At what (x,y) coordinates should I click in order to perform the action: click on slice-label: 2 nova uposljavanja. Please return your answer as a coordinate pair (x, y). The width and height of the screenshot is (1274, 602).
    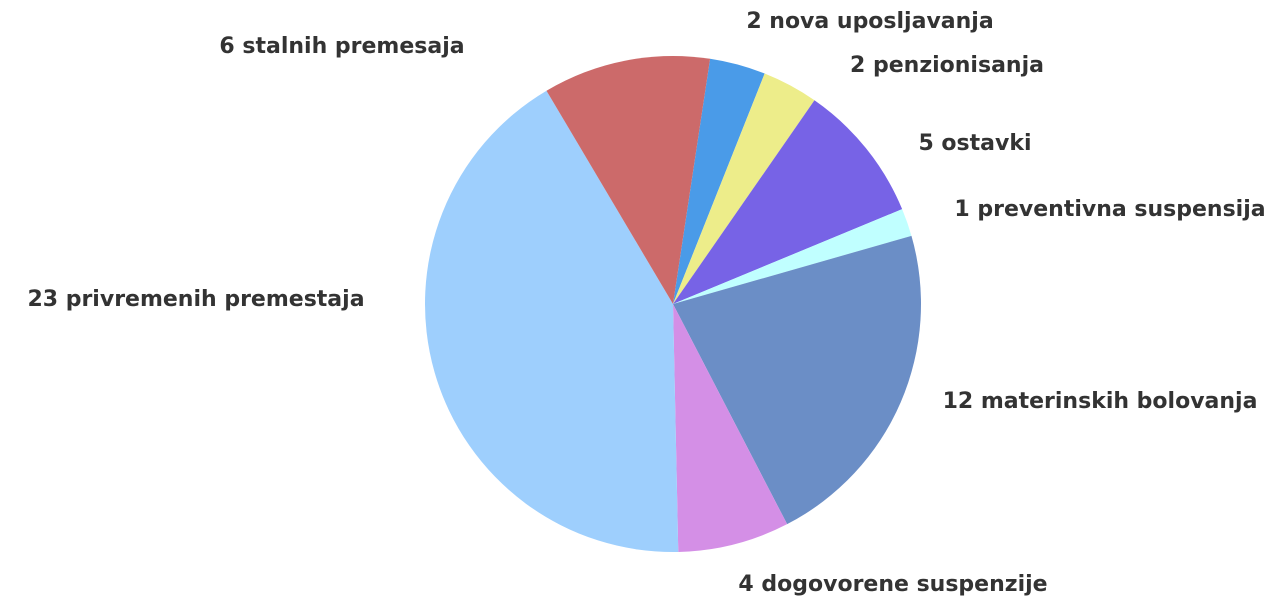
    Looking at the image, I should click on (869, 21).